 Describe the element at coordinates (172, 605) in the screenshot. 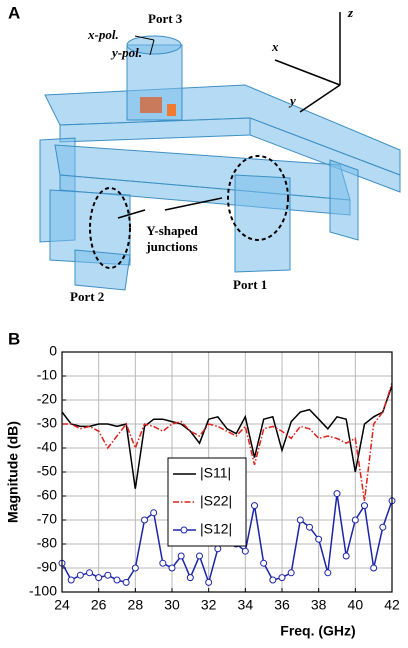

I see `x-tick-label: 30` at that location.